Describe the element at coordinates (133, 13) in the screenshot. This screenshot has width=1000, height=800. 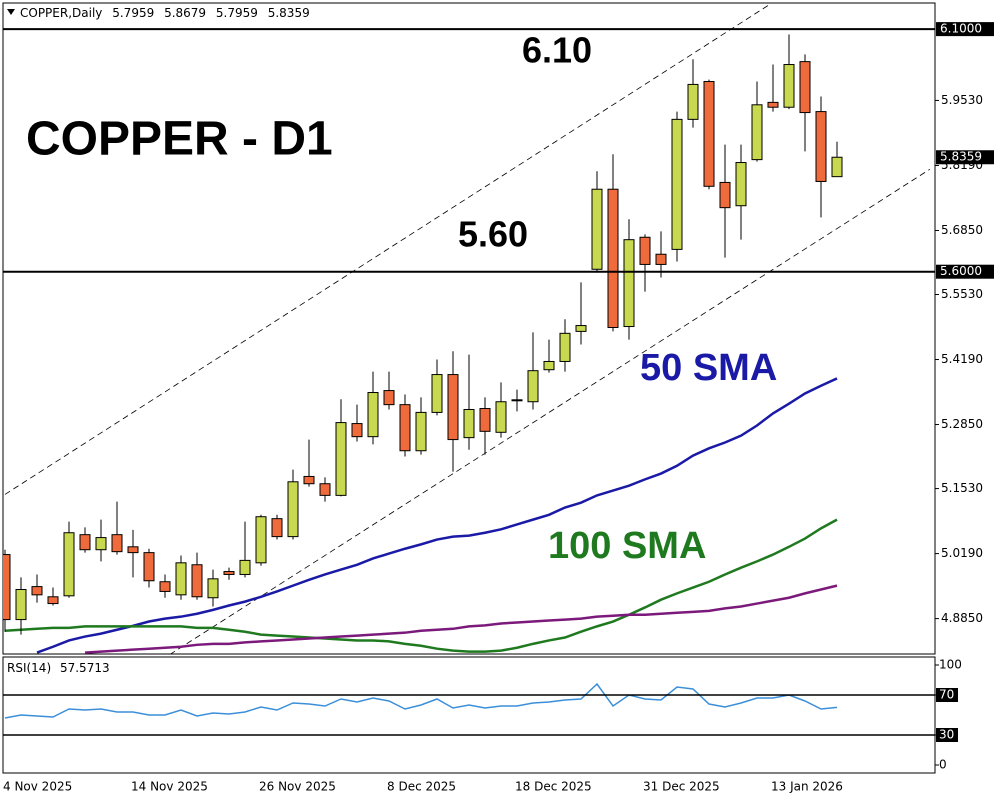
I see `open-value: 5.7959` at that location.